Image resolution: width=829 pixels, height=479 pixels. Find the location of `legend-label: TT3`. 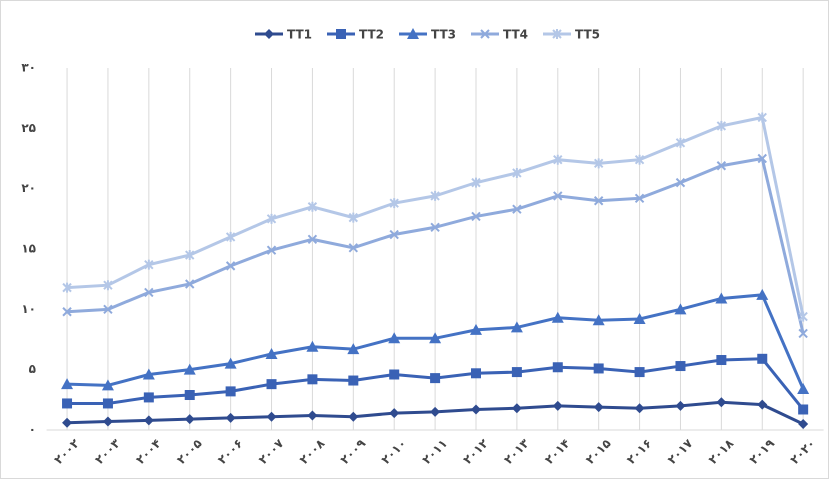

legend-label: TT3 is located at coordinates (443, 35).